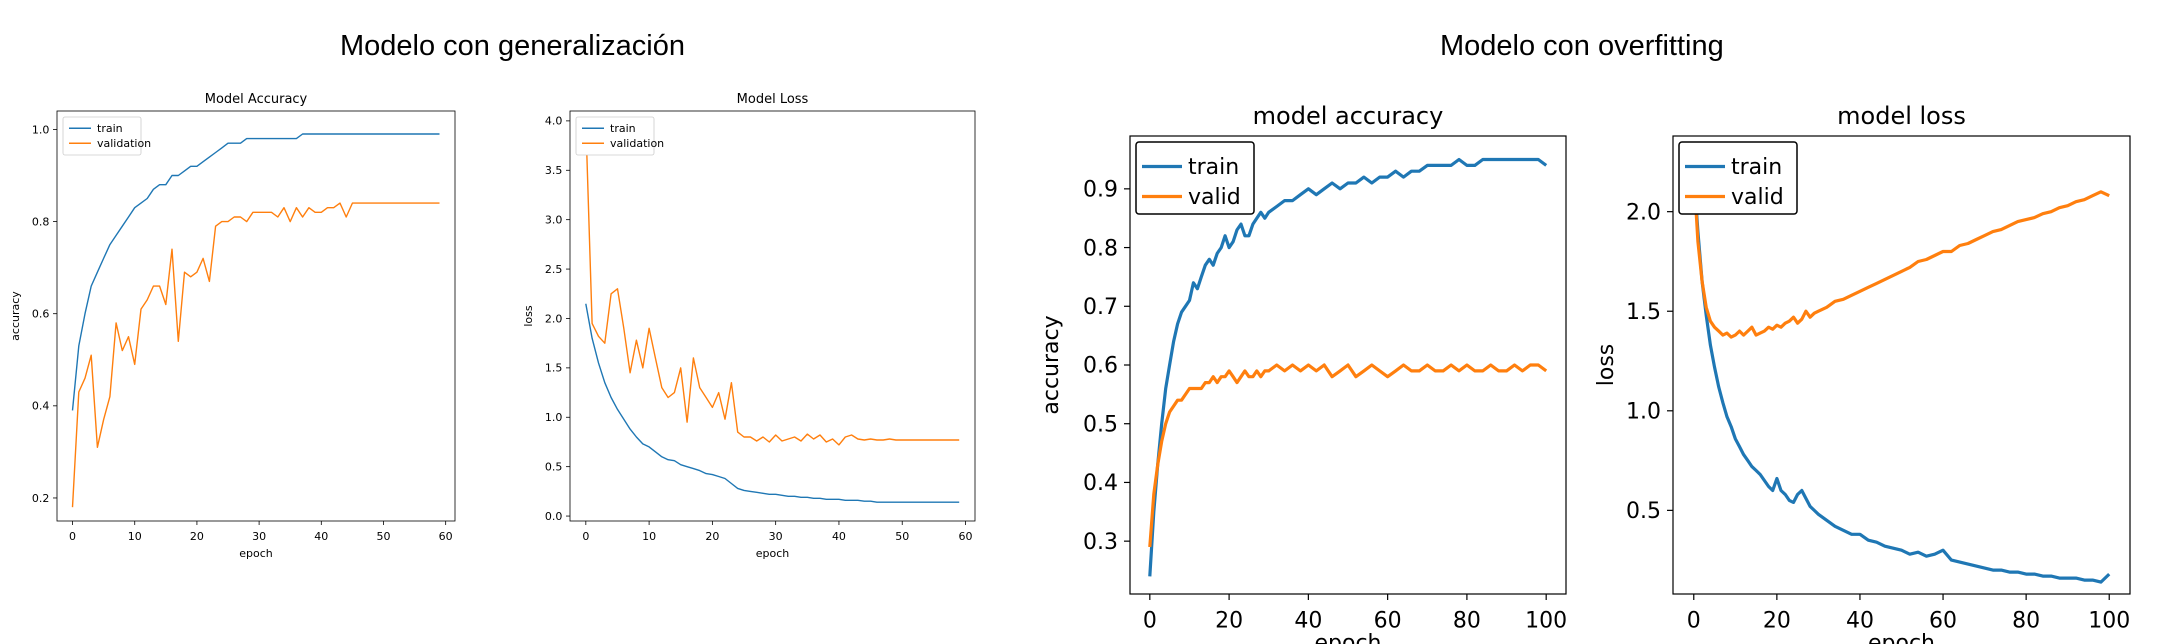 Image resolution: width=2158 pixels, height=644 pixels. Describe the element at coordinates (41, 498) in the screenshot. I see `y-tick-label: 0.2` at that location.